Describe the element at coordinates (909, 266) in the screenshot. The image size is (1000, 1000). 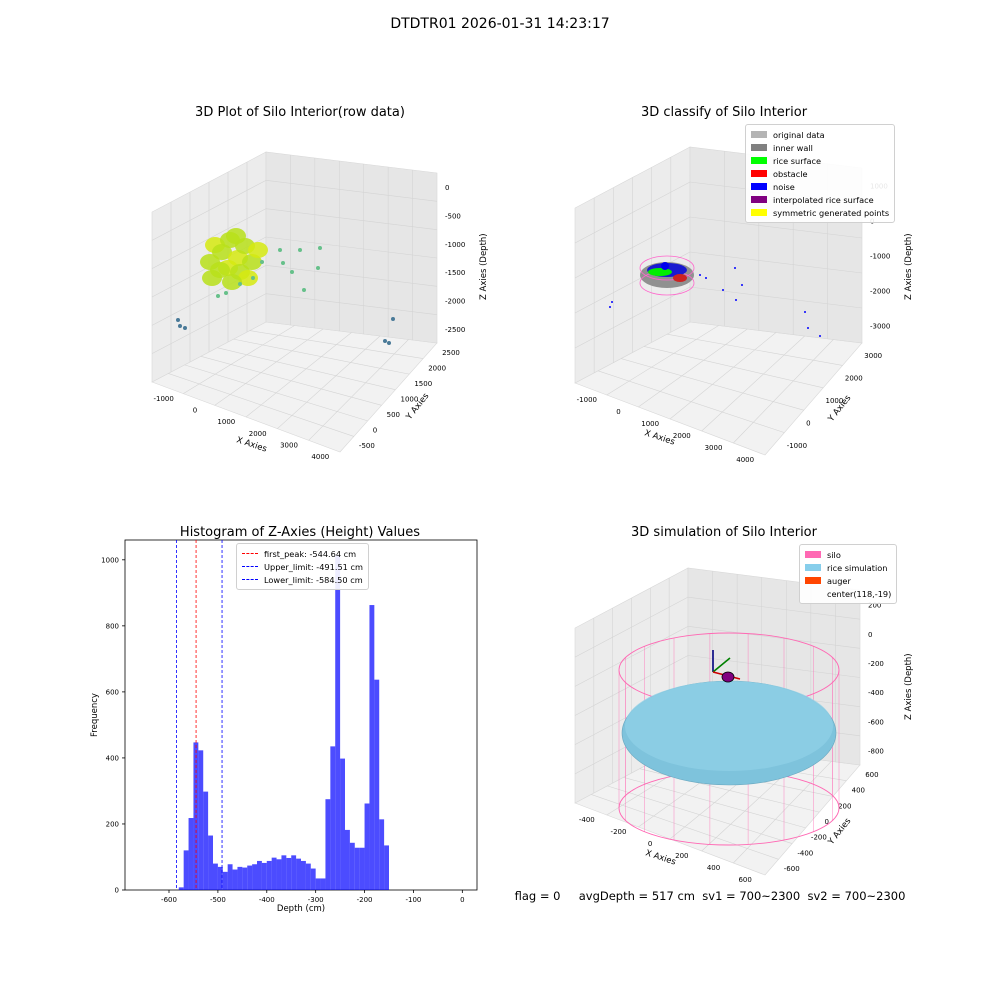
I see `classify-z-axis-label: Z Axies (Depth)` at that location.